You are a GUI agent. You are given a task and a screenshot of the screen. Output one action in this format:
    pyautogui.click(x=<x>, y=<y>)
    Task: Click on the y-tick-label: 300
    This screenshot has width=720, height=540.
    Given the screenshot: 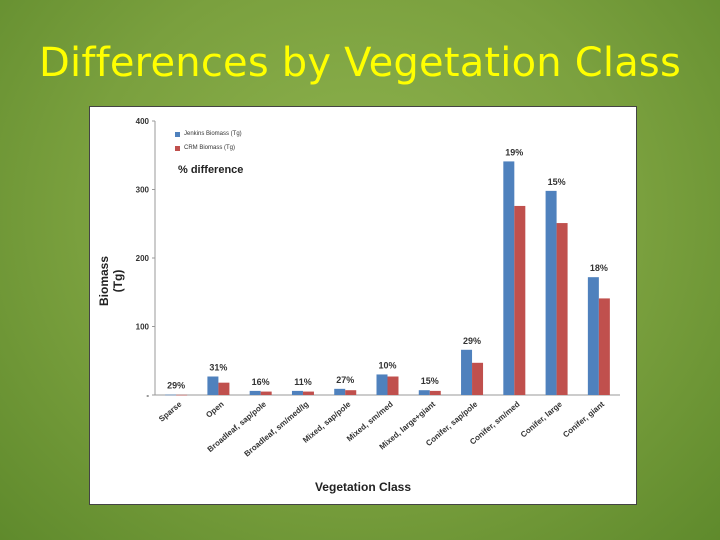 What is the action you would take?
    pyautogui.click(x=143, y=190)
    